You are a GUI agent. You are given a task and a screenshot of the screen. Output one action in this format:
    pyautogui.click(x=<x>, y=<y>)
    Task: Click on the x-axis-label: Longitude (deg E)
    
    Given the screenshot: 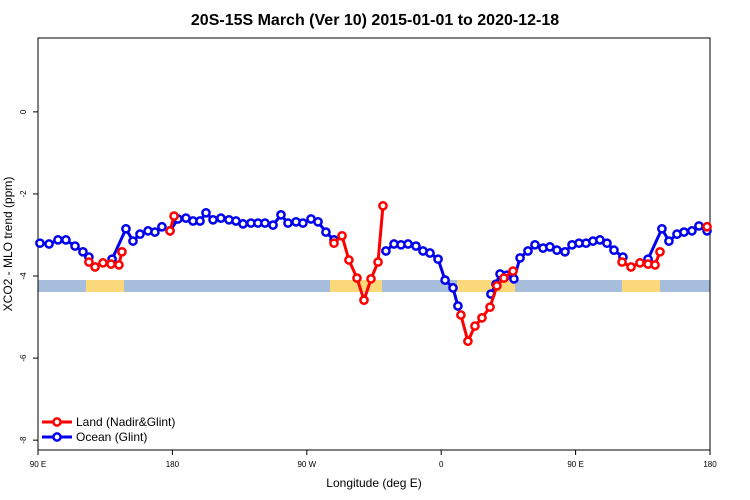 What is the action you would take?
    pyautogui.click(x=373, y=483)
    